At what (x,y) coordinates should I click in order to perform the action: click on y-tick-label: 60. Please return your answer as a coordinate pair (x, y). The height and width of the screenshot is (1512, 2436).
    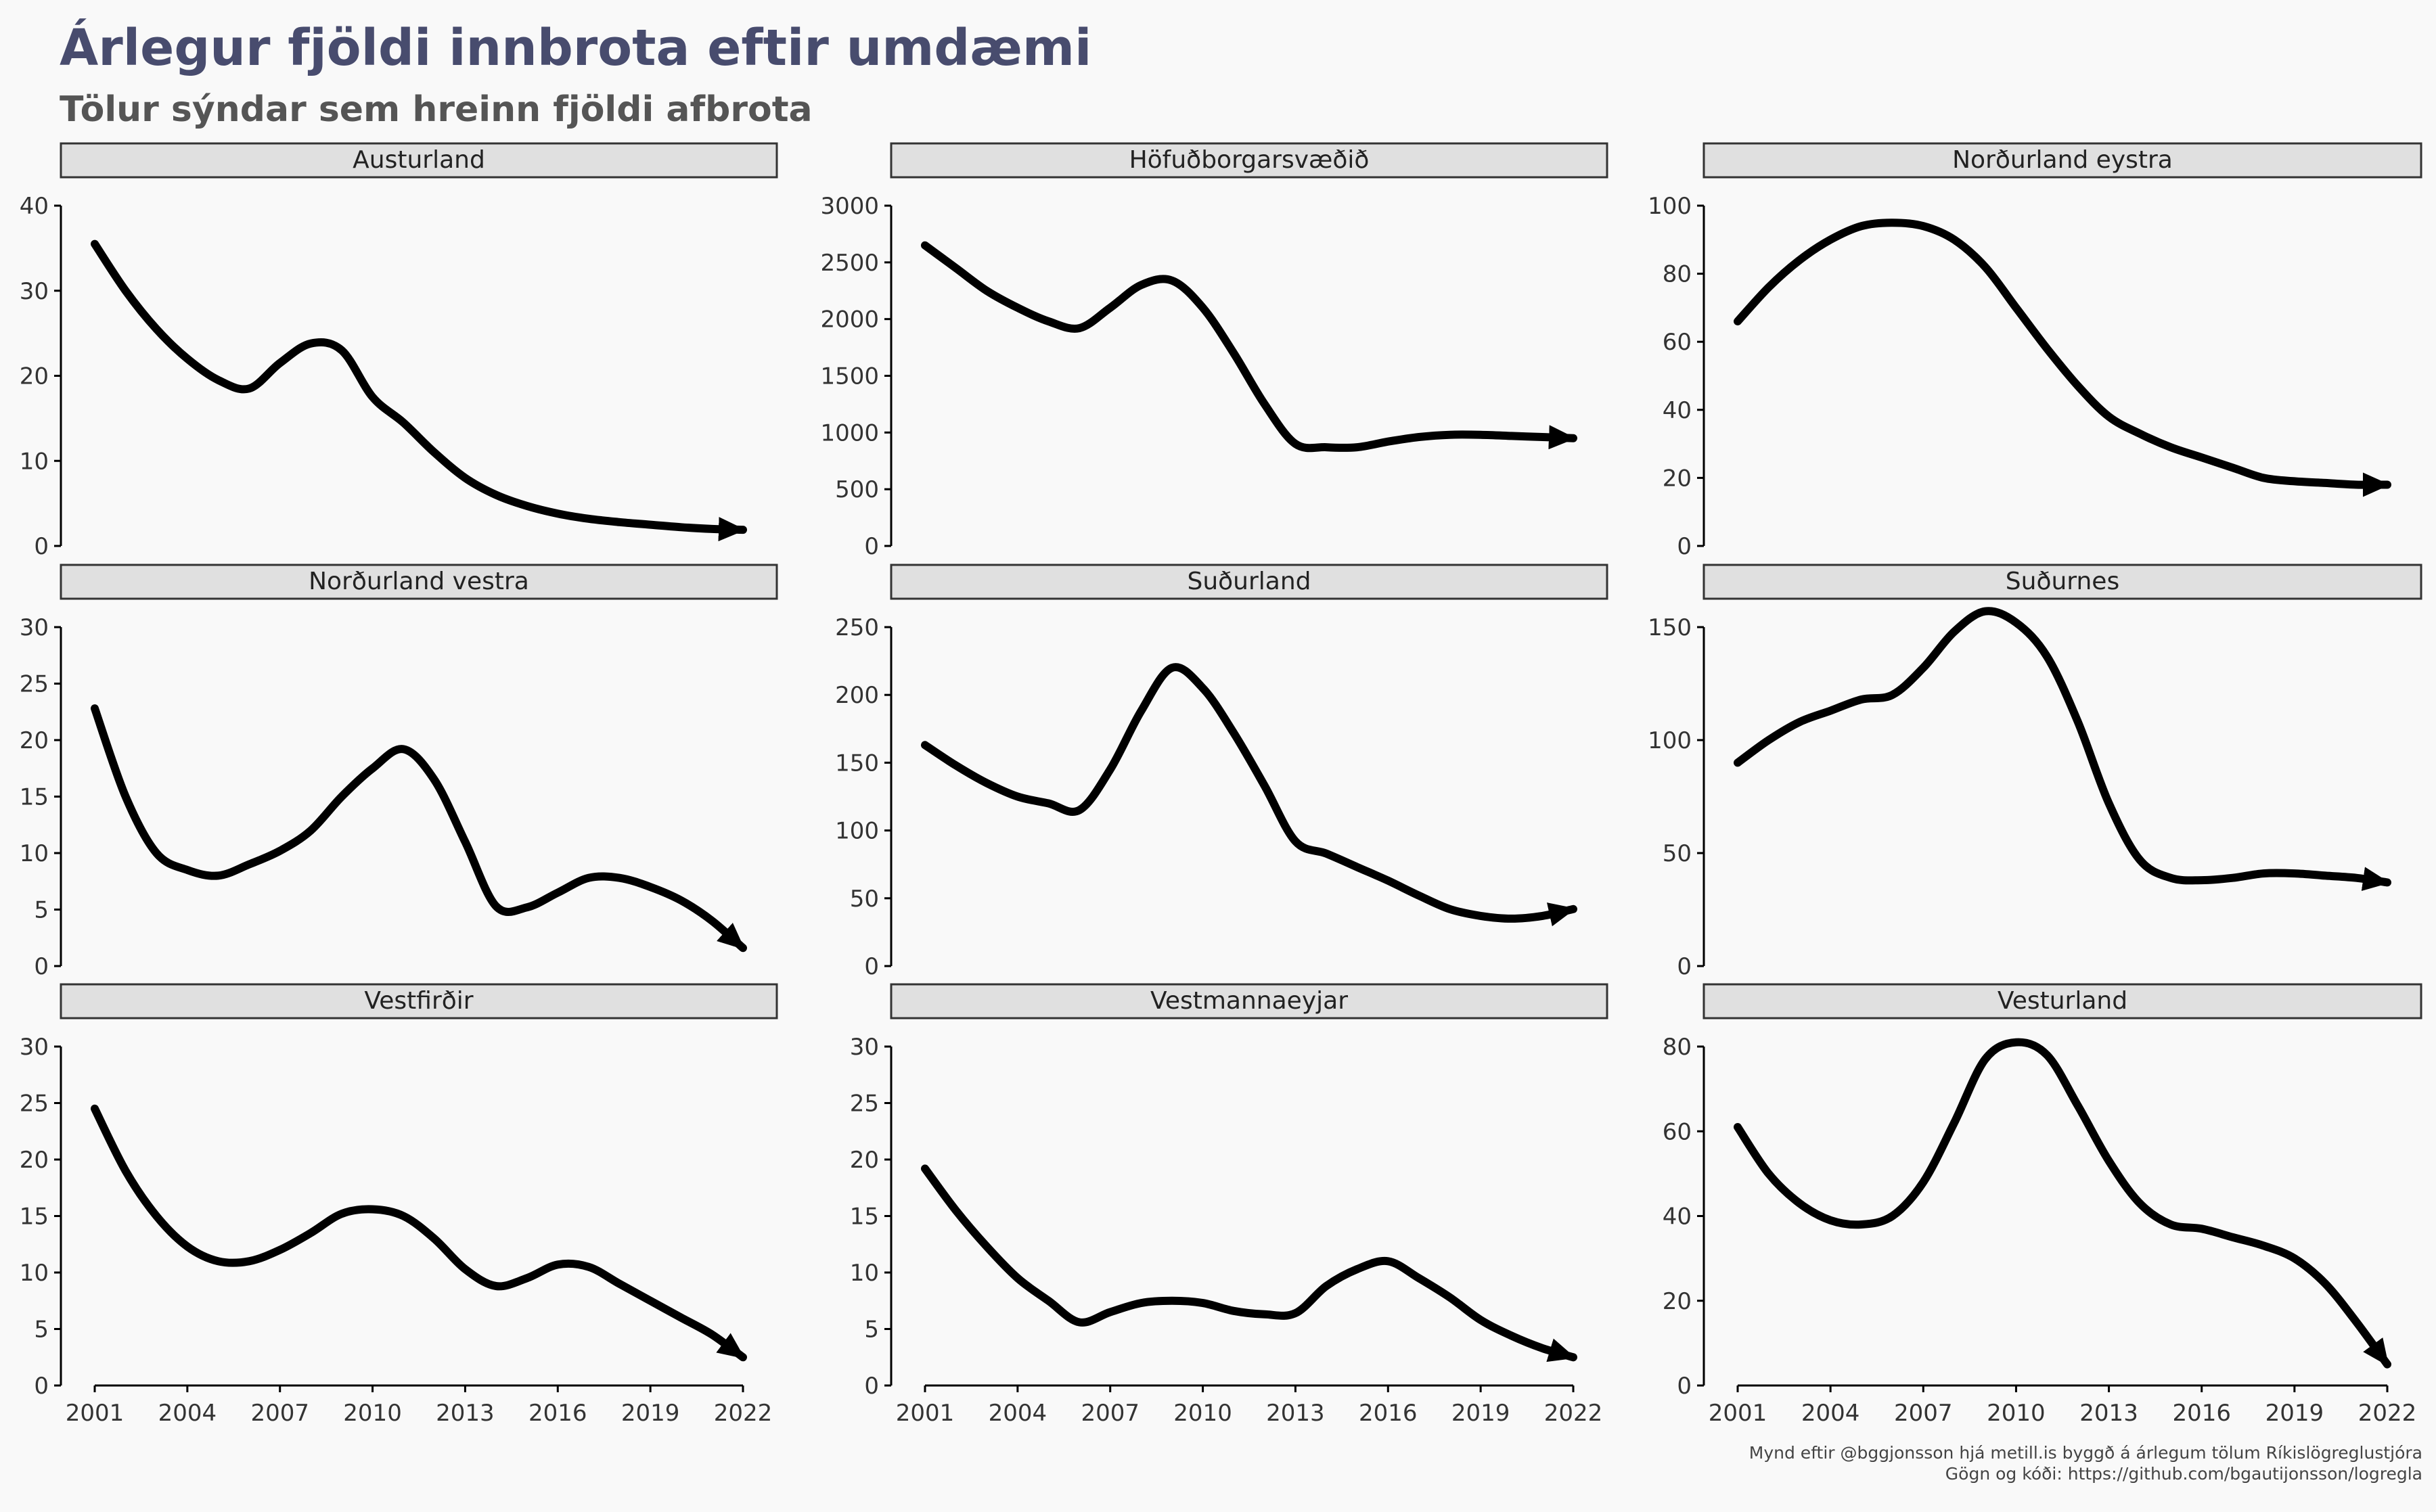
    Looking at the image, I should click on (1677, 343).